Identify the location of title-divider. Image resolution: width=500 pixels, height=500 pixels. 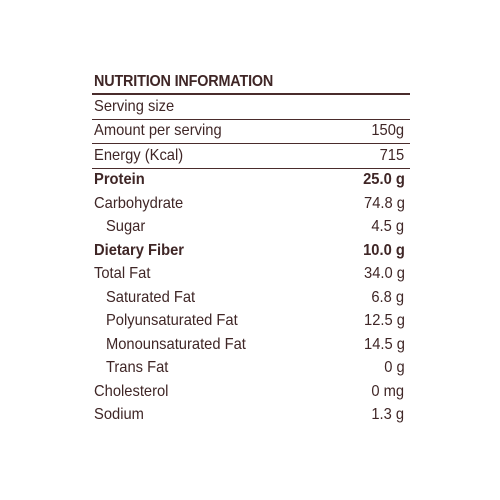
(251, 94).